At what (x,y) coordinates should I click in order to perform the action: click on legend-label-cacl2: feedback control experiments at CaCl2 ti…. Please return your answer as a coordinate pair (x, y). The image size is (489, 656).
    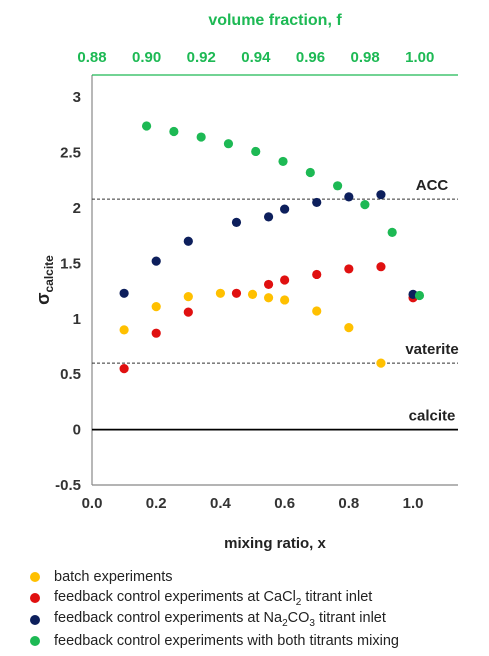
    Looking at the image, I should click on (213, 598).